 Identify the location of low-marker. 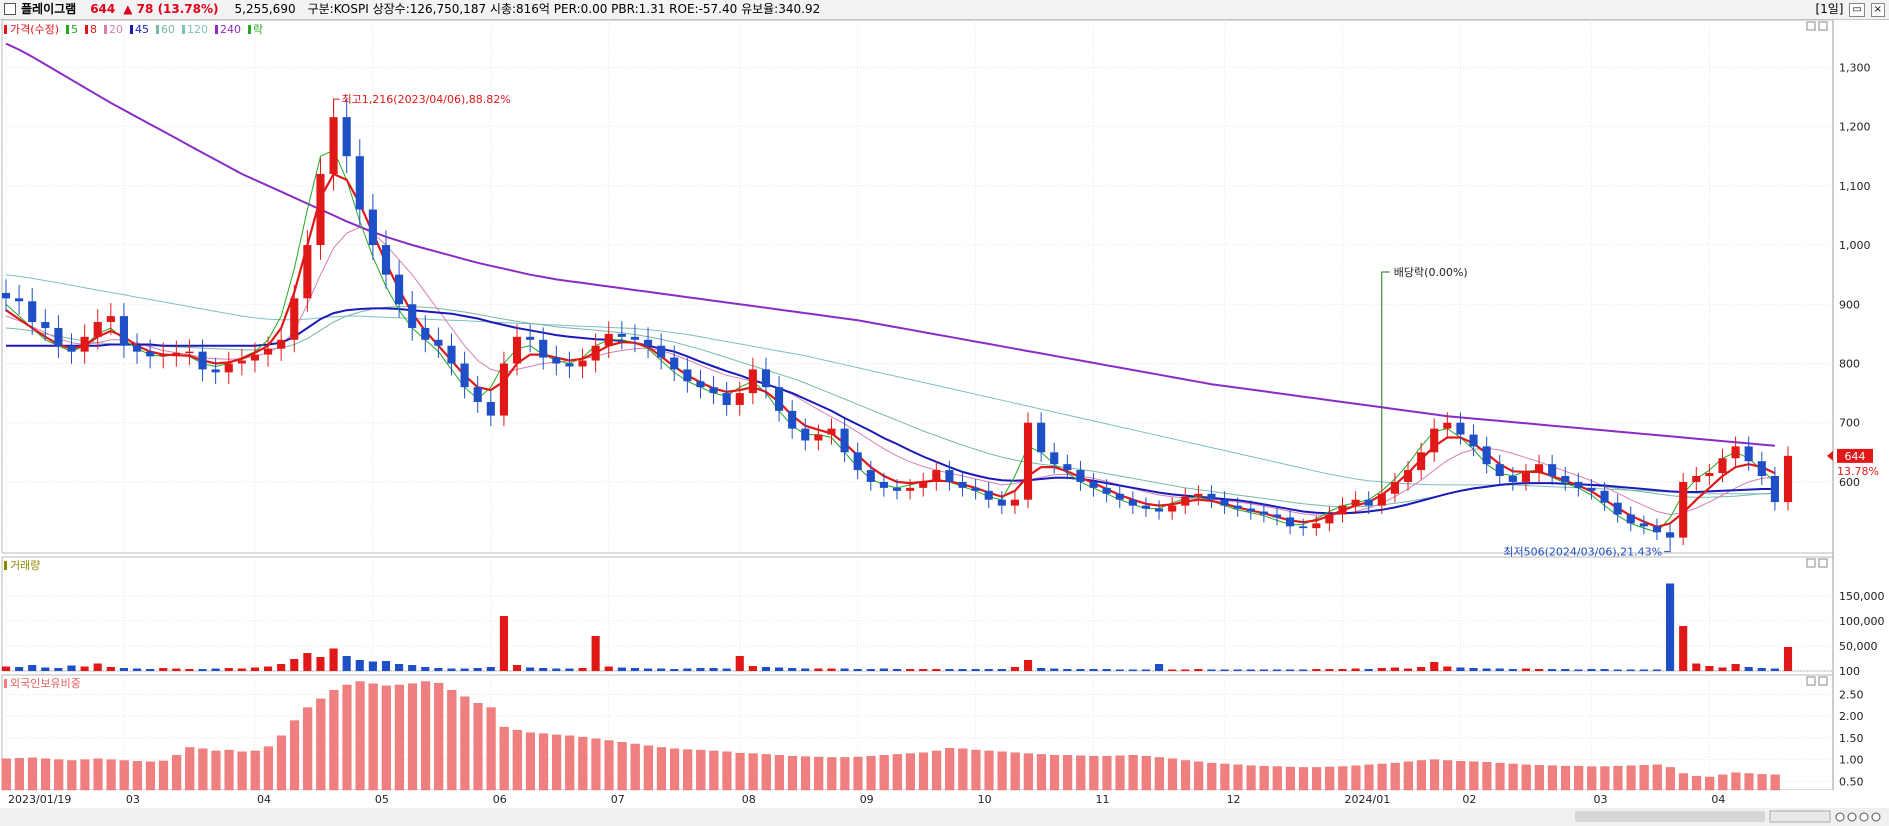
(1667, 547).